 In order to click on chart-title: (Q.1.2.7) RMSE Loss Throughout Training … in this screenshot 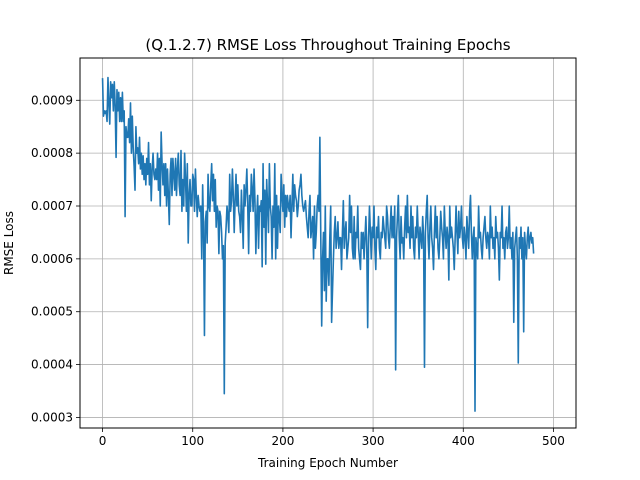, I will do `click(327, 45)`.